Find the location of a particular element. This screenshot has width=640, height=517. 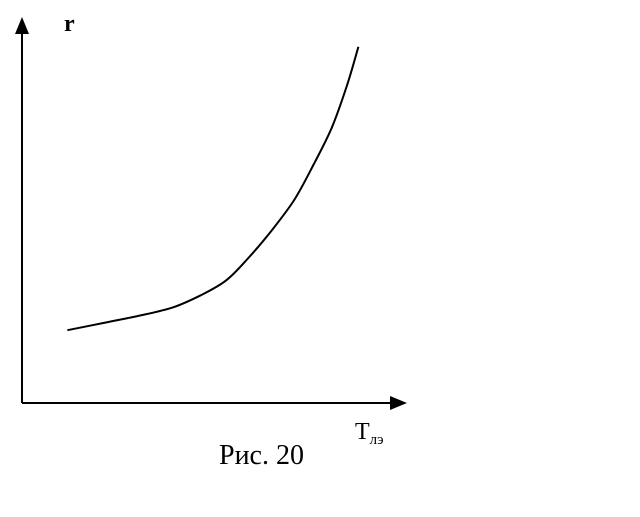

x-axis-label-subscript: лэ is located at coordinates (377, 440).